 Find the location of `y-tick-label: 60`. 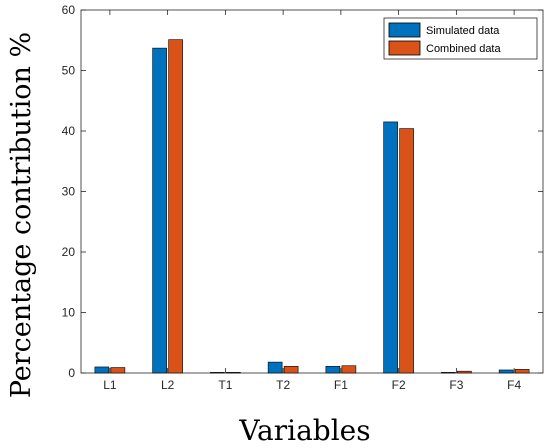

y-tick-label: 60 is located at coordinates (69, 10).